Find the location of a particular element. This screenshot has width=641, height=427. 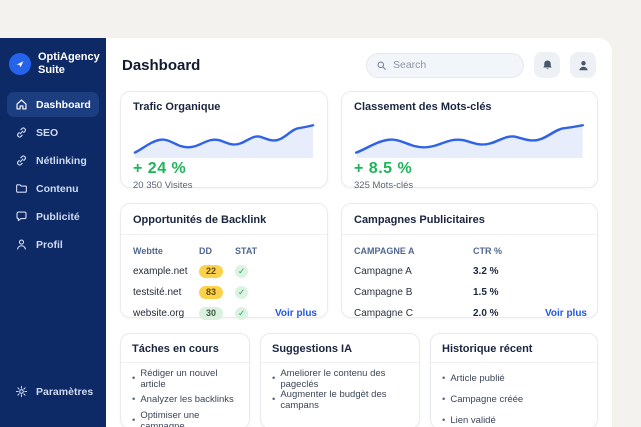

sidebar-item-netlinking: Nétlinking is located at coordinates (53, 160).